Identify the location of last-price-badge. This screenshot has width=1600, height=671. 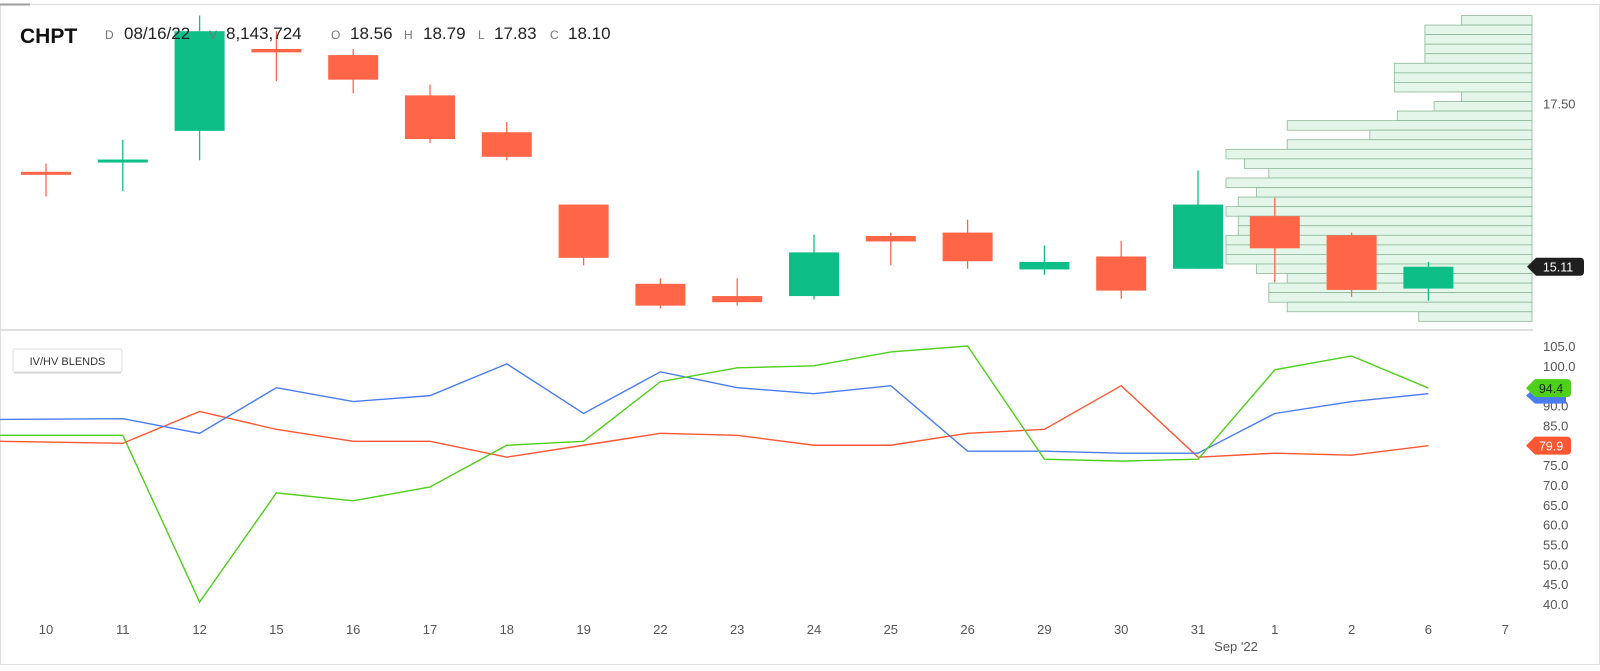
(1555, 266).